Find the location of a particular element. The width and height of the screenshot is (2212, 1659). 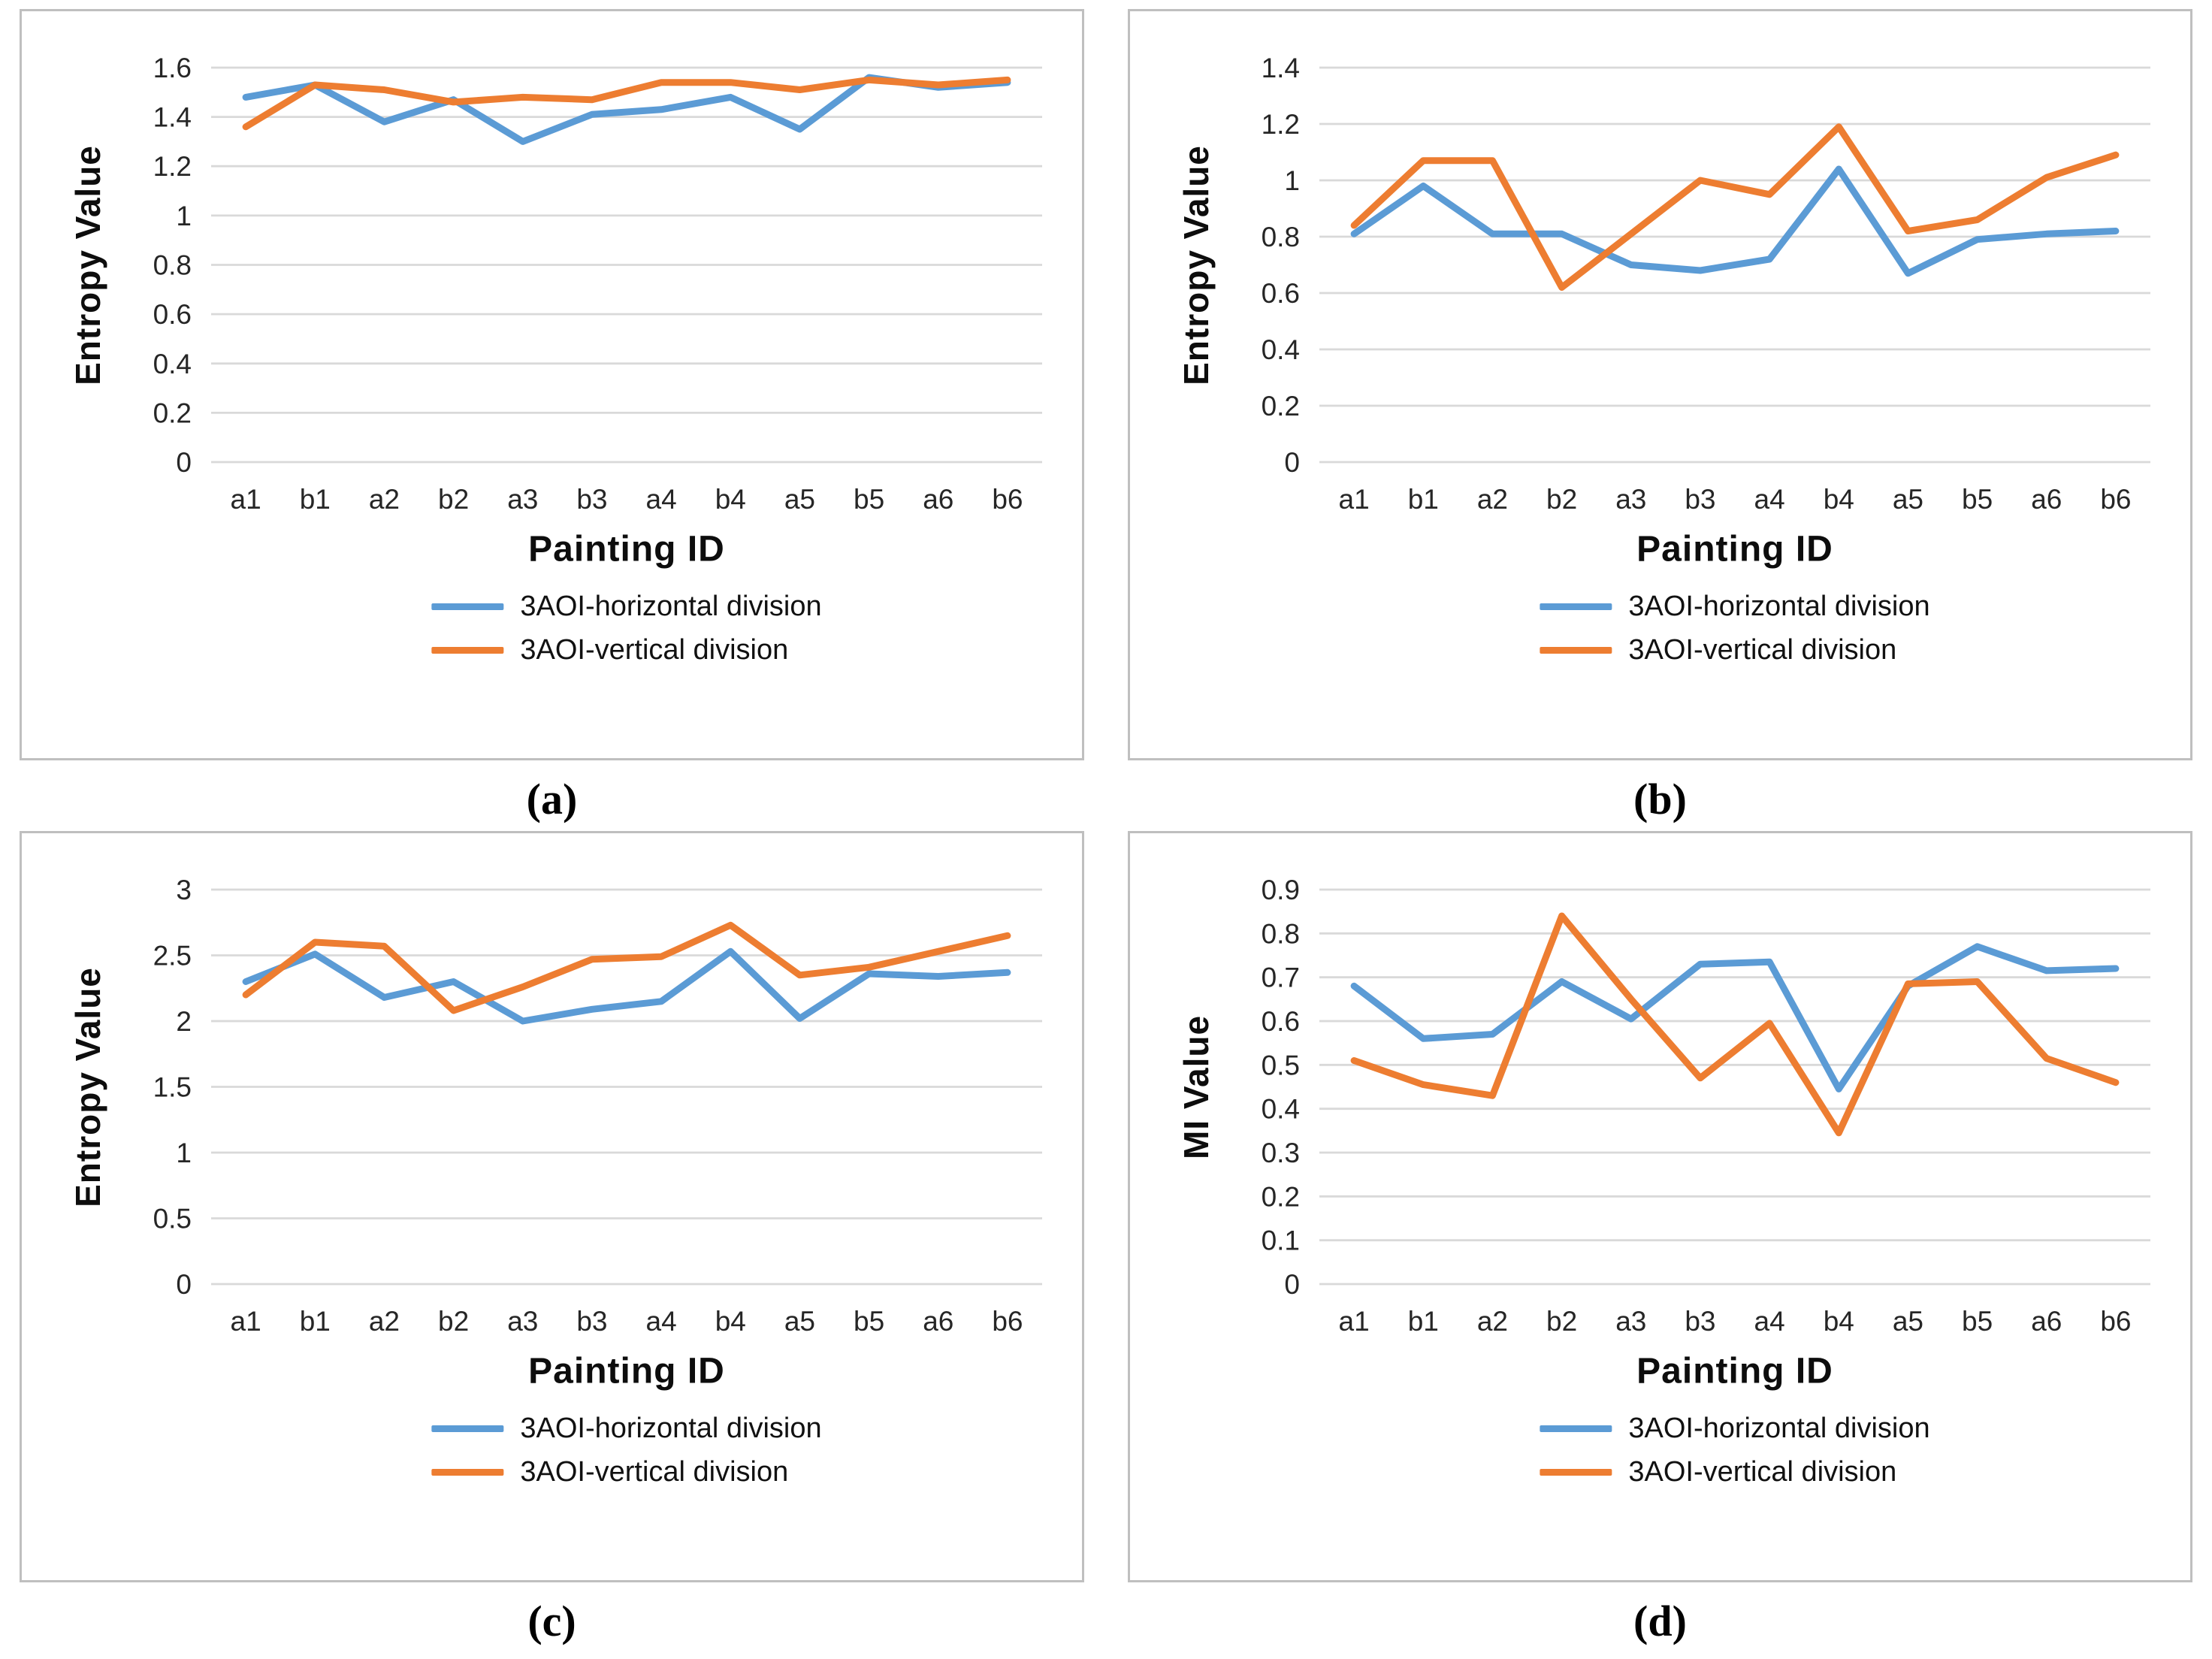

y-tick-label: 0.7 is located at coordinates (1281, 978).